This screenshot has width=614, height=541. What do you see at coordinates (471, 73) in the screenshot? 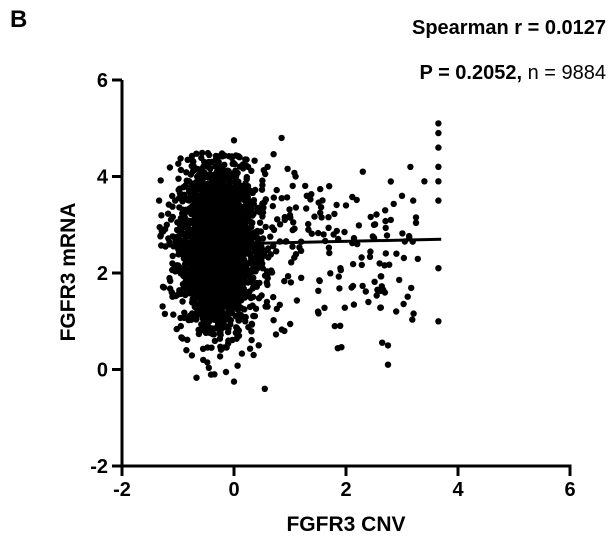
I see `p-value-text: P = 0.2052,` at bounding box center [471, 73].